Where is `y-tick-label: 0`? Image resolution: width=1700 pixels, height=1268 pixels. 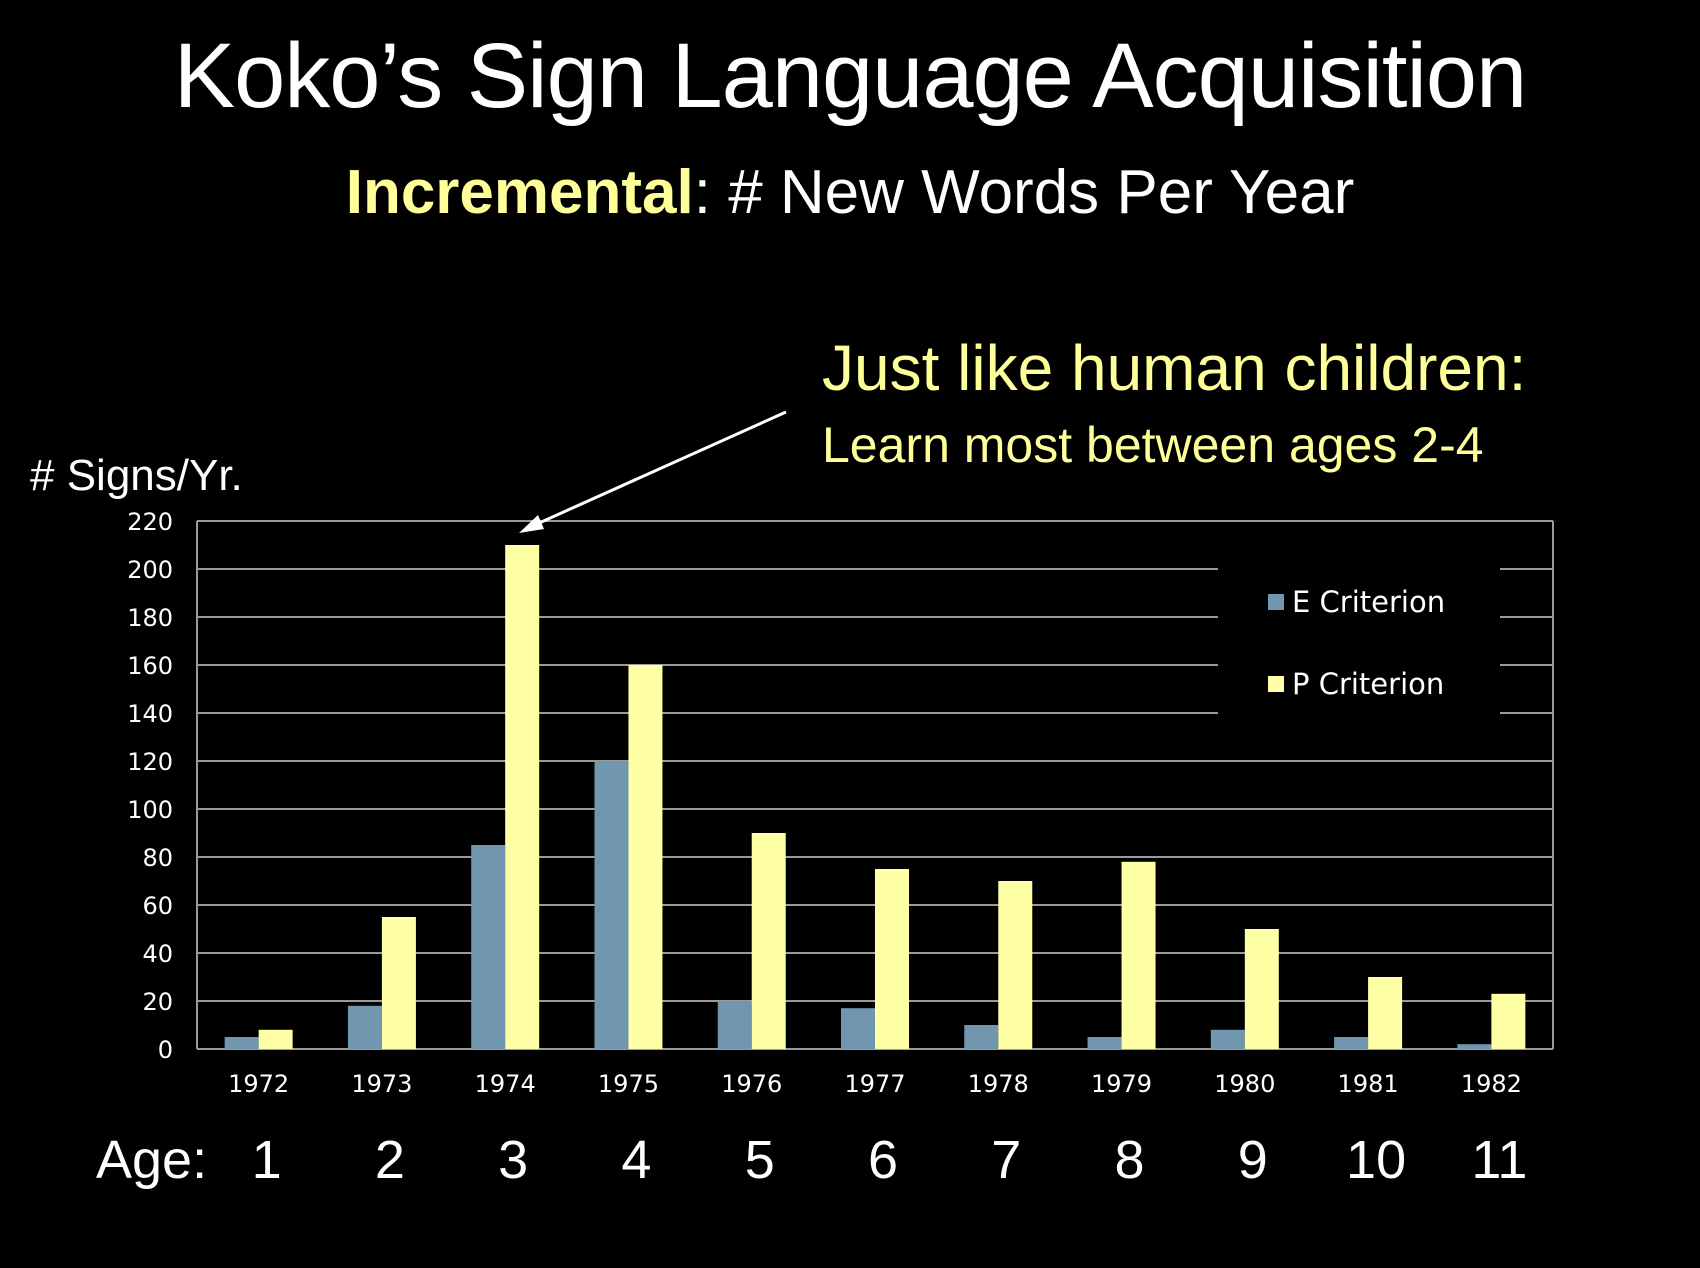
y-tick-label: 0 is located at coordinates (165, 1050).